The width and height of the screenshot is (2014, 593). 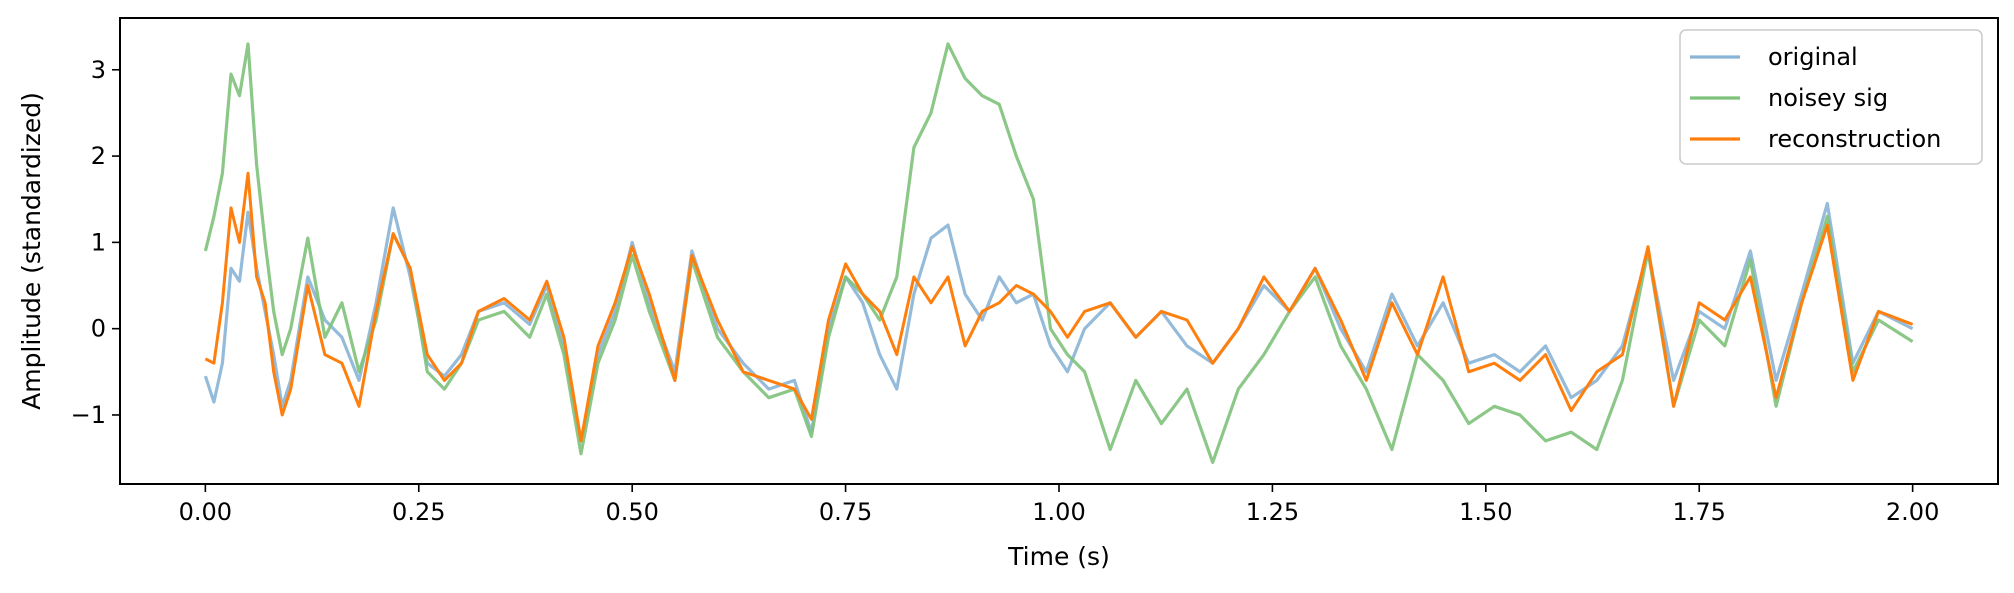 What do you see at coordinates (1058, 512) in the screenshot?
I see `x-tick-label: 1.00` at bounding box center [1058, 512].